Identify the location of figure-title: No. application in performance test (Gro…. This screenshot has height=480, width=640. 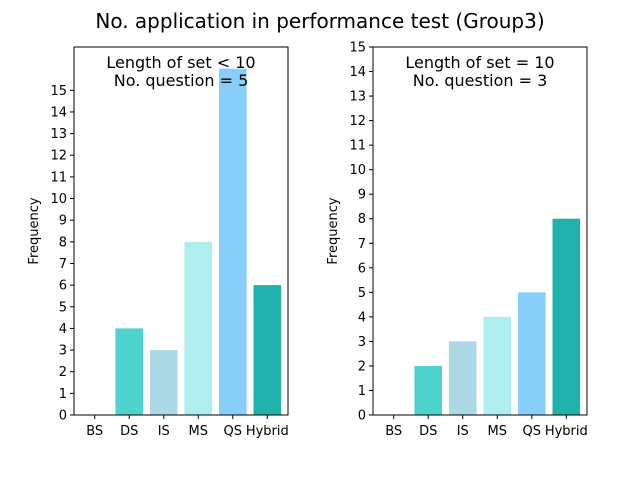
(319, 21).